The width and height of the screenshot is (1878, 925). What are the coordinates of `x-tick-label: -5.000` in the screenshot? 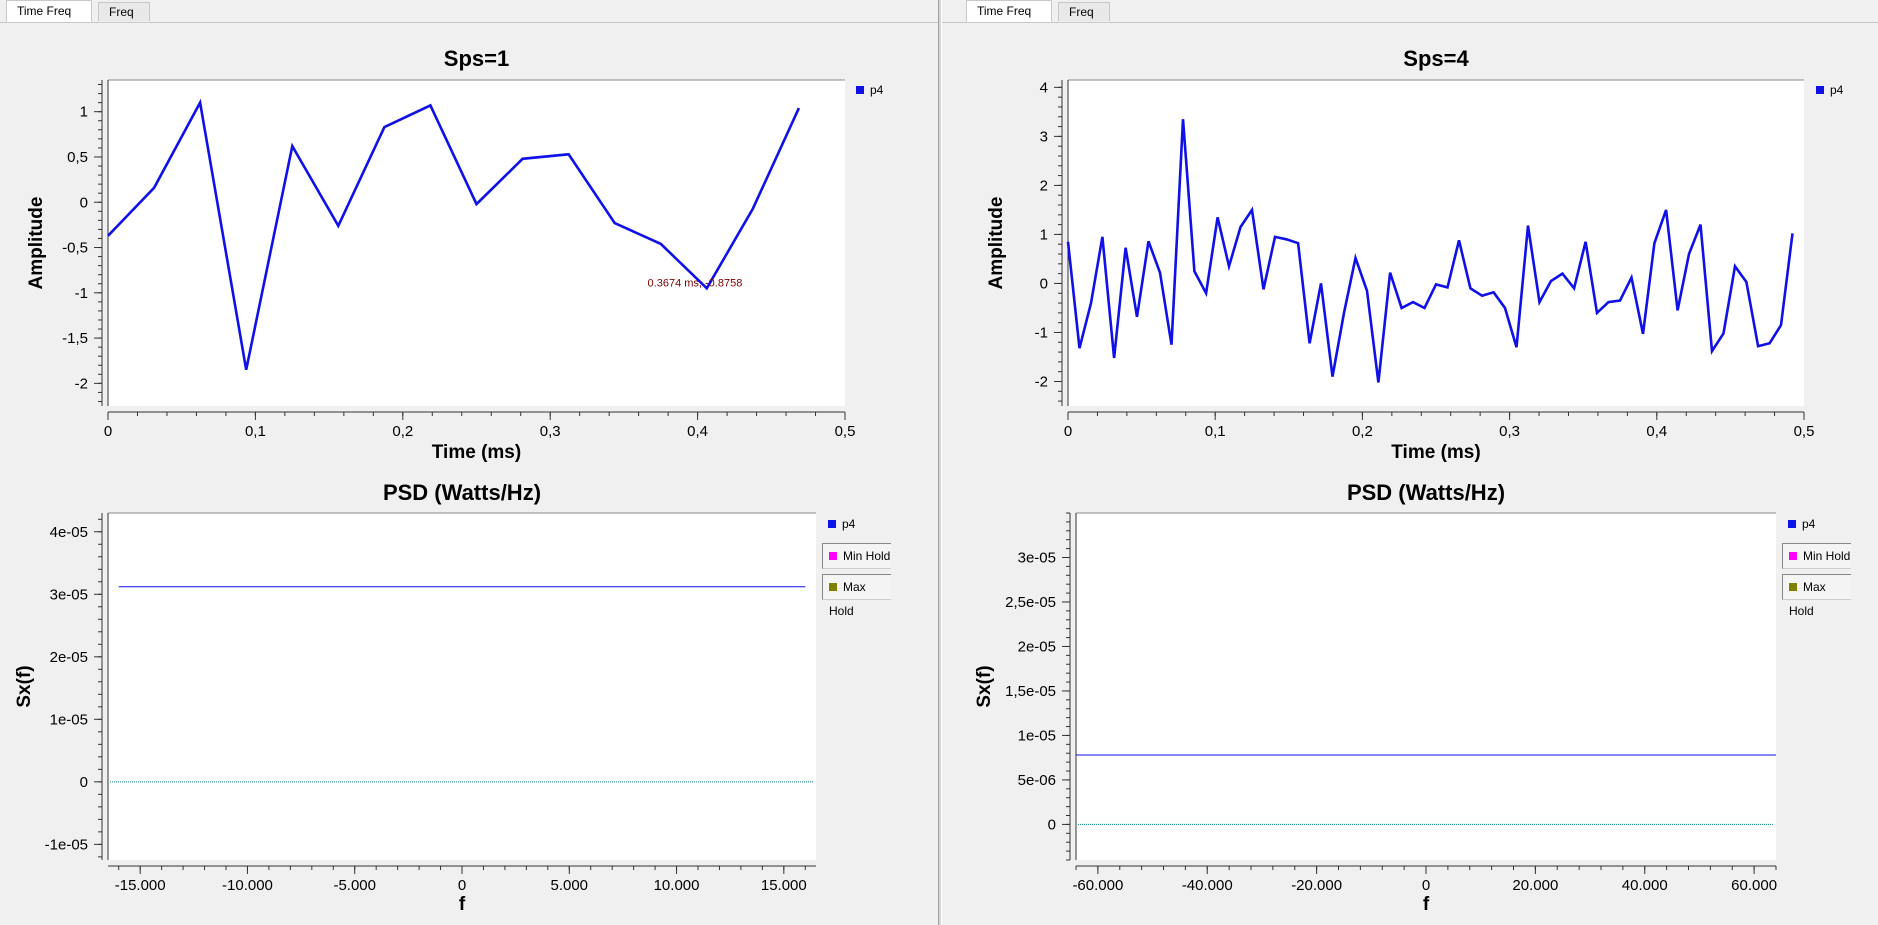 It's located at (354, 885).